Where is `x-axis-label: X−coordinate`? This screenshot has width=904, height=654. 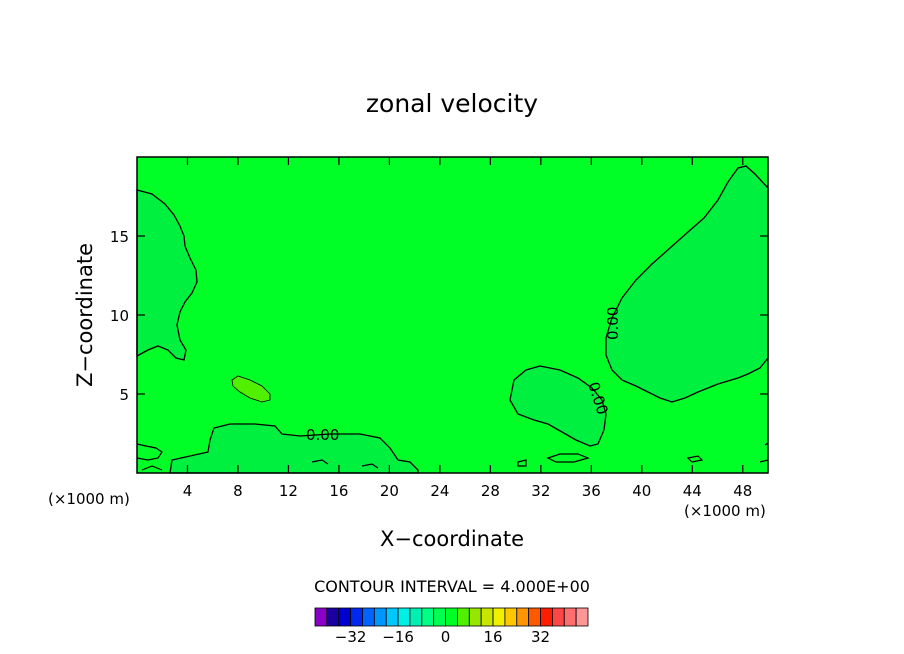
x-axis-label: X−coordinate is located at coordinates (452, 539).